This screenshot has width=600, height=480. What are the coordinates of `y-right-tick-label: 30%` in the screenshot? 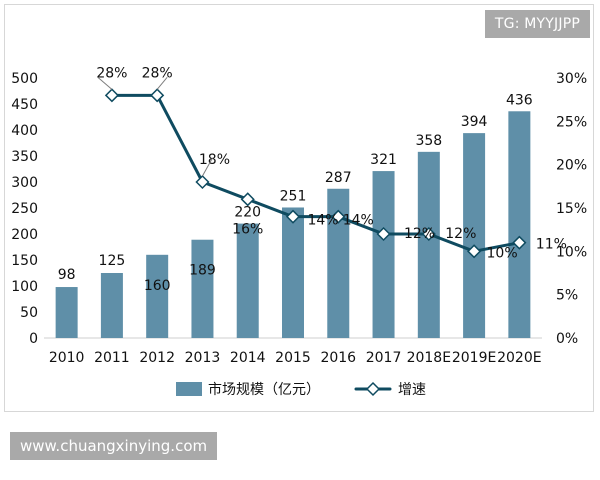 It's located at (571, 79).